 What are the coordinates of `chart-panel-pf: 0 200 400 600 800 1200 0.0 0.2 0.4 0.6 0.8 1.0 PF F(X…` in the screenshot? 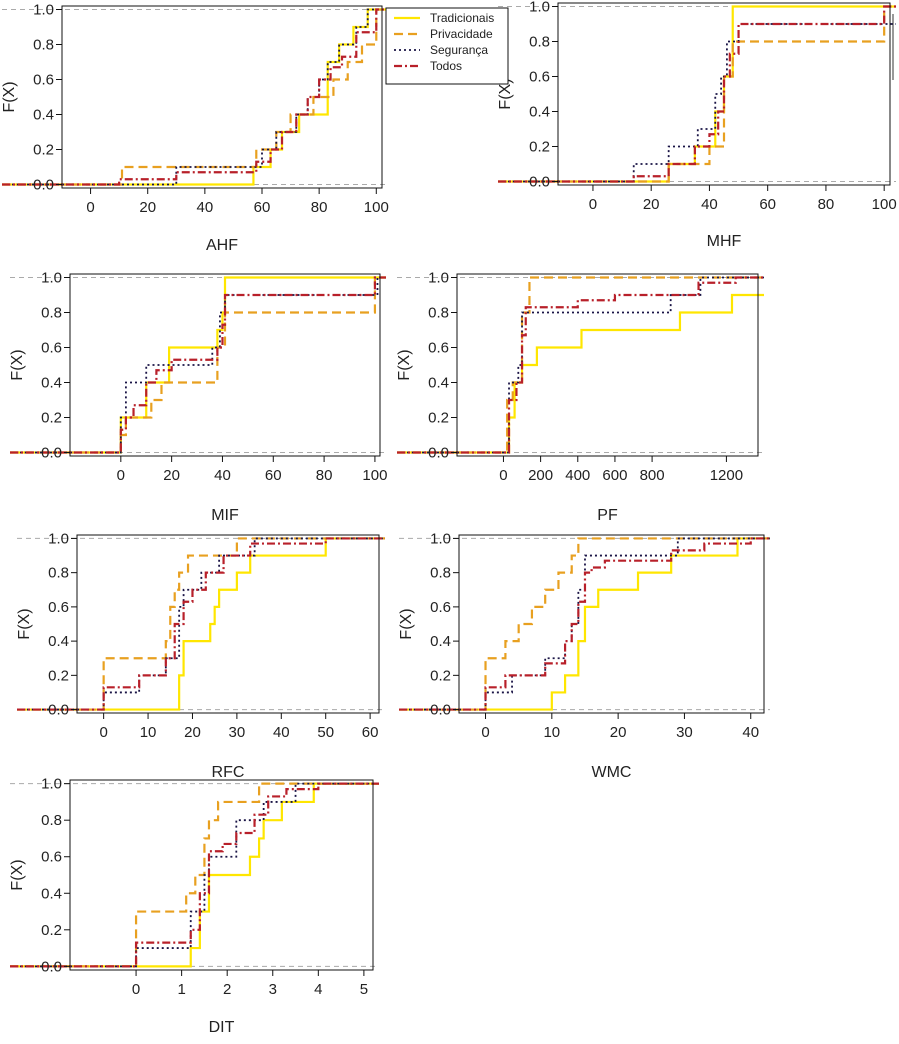 It's located at (580, 397).